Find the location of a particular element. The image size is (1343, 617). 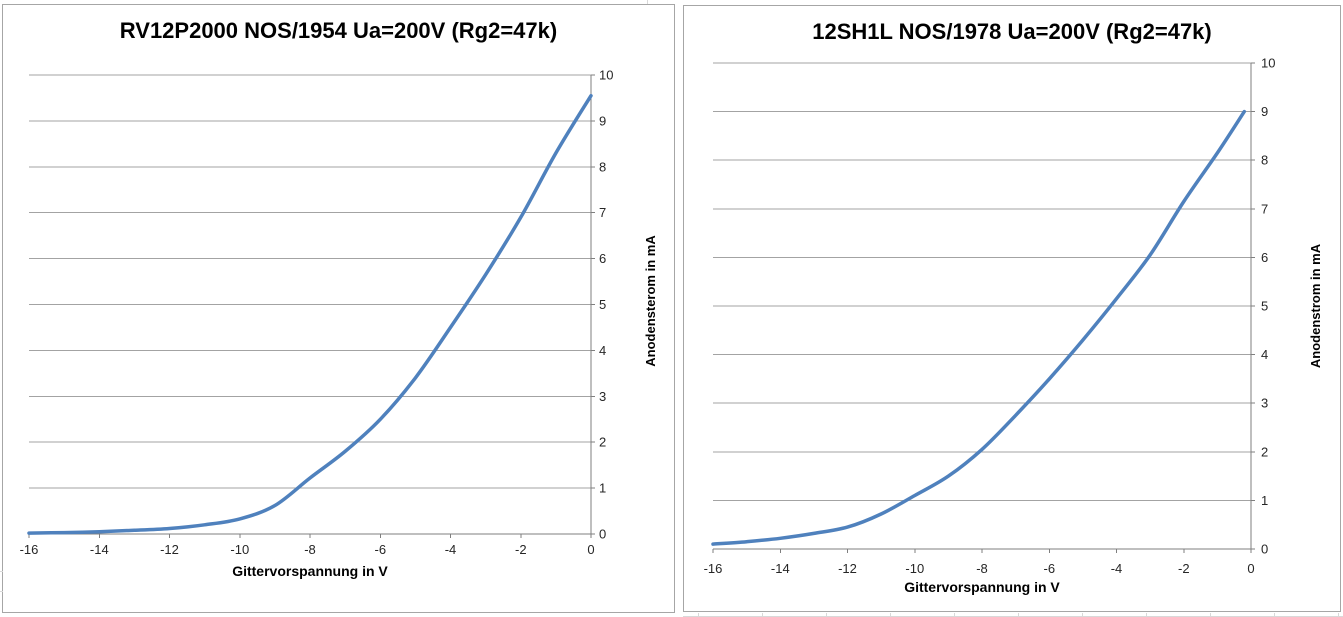

y-axis-title: Anodensterom in mA is located at coordinates (650, 301).